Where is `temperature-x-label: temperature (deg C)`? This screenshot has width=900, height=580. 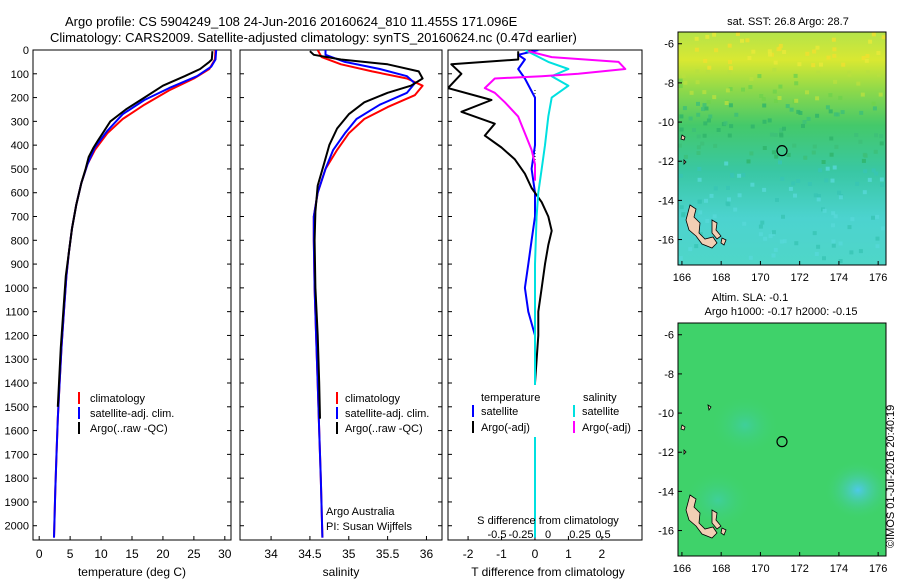
temperature-x-label: temperature (deg C) is located at coordinates (132, 572).